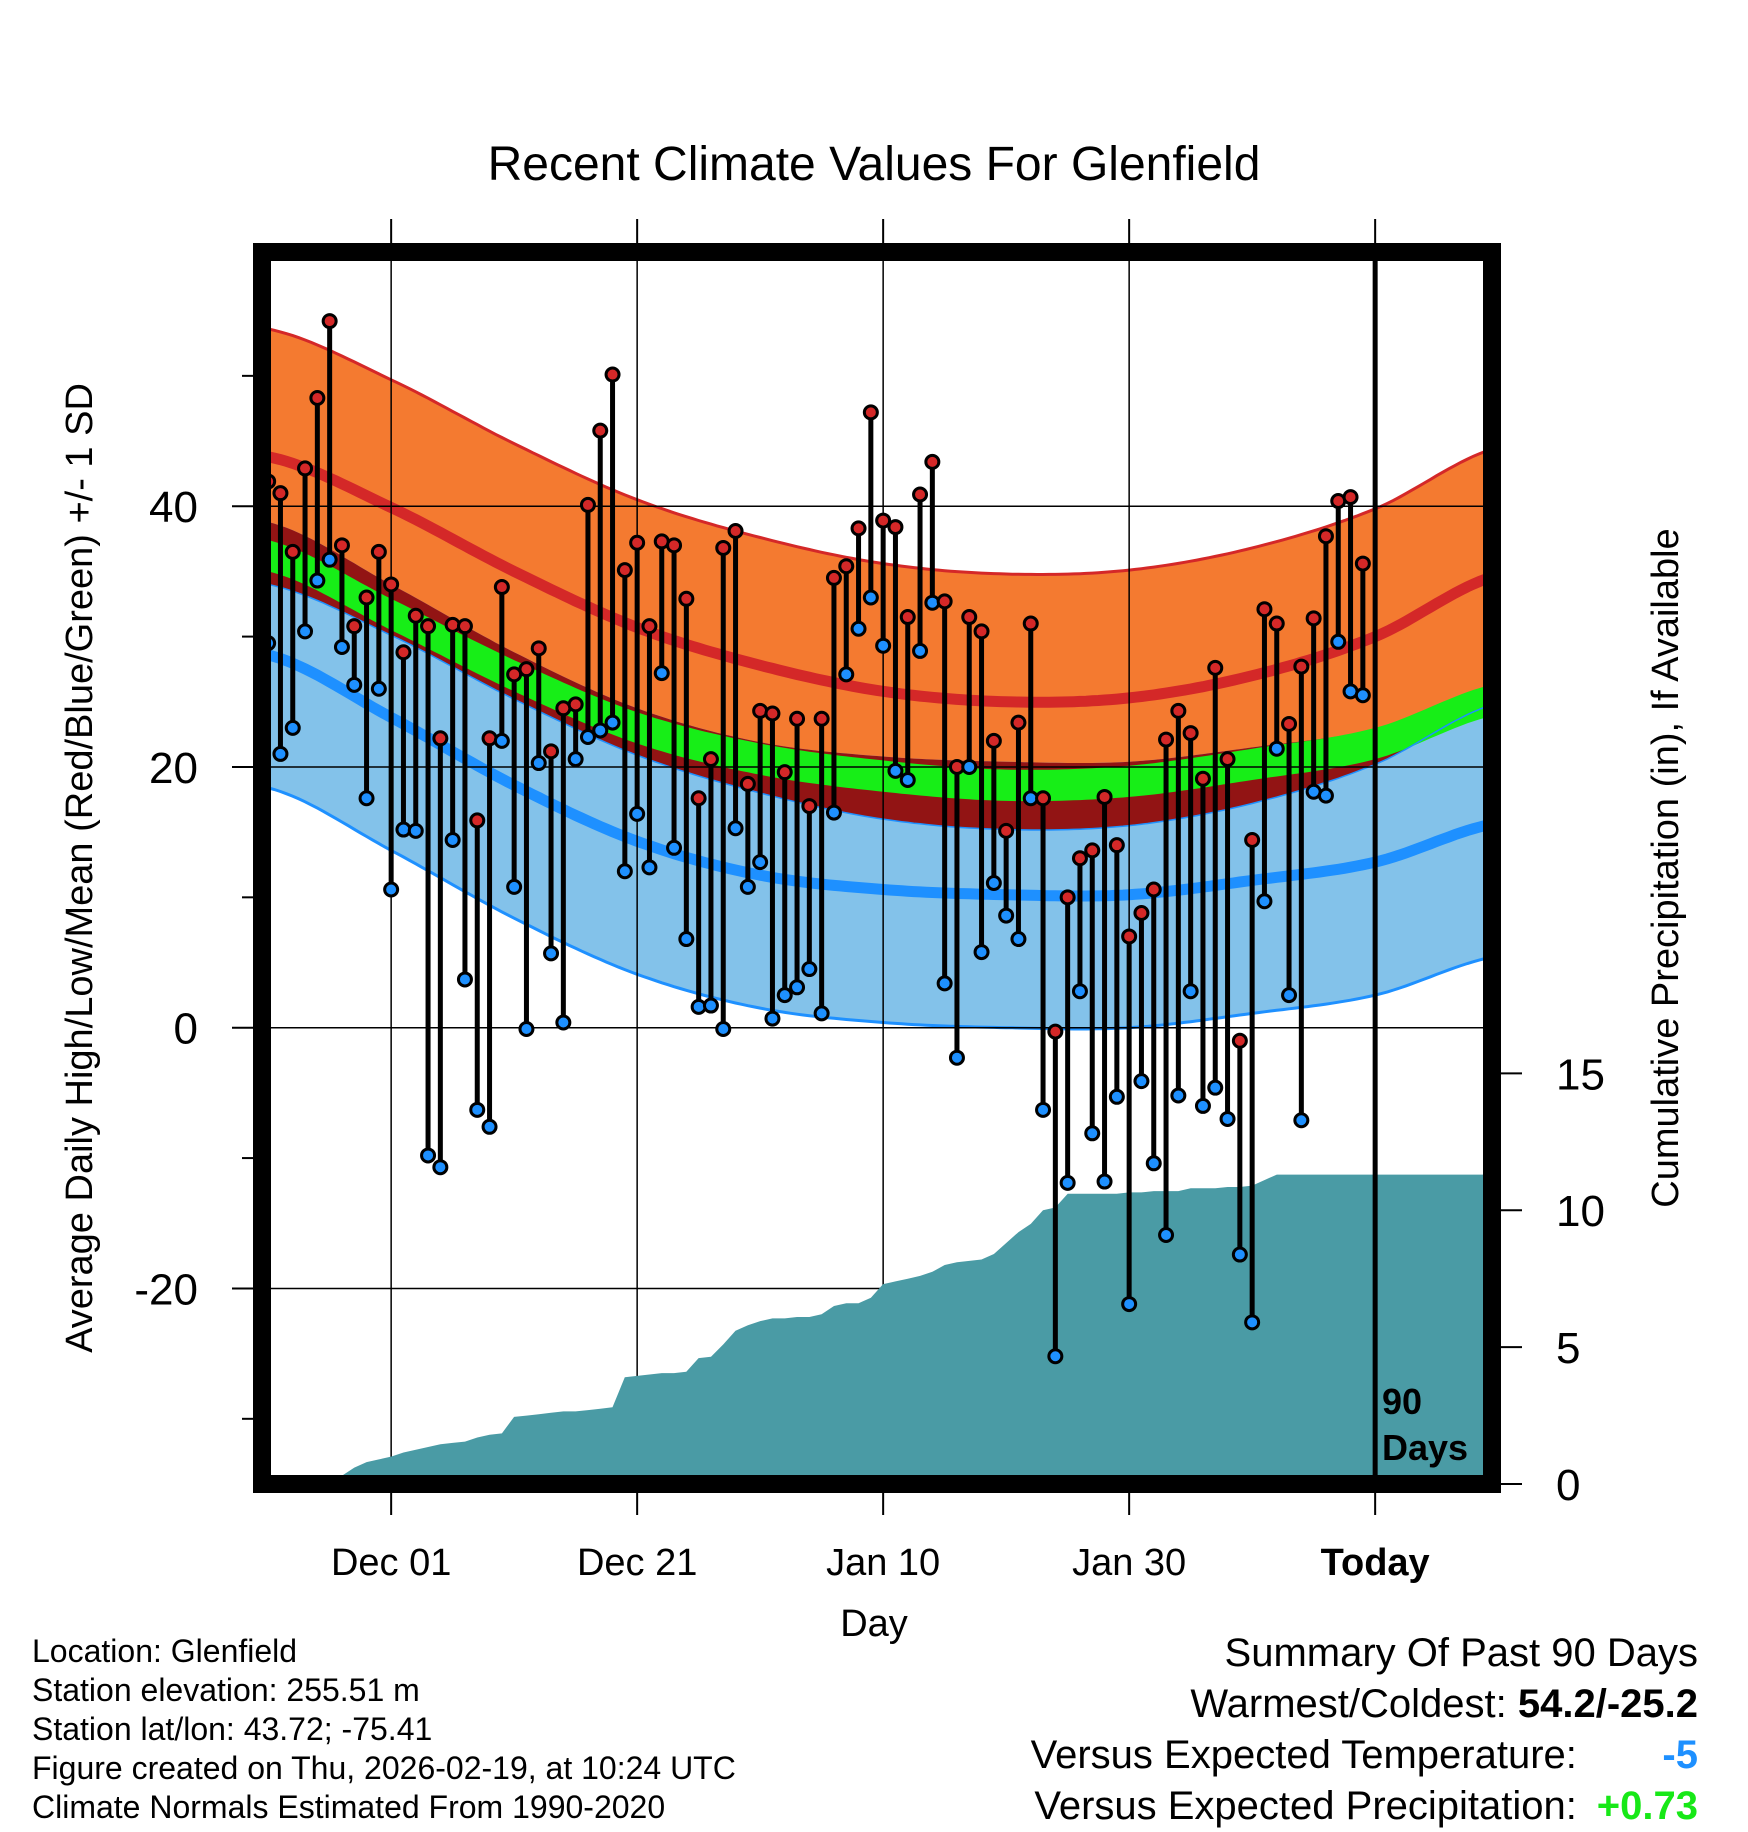 The image size is (1748, 1832). What do you see at coordinates (1680, 1755) in the screenshot?
I see `temp-value: -5` at bounding box center [1680, 1755].